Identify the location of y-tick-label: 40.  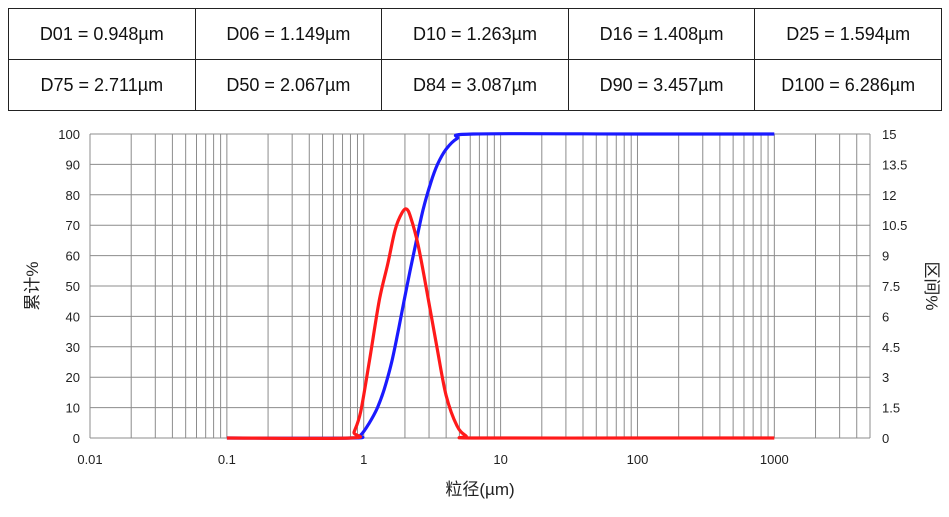
(73, 316).